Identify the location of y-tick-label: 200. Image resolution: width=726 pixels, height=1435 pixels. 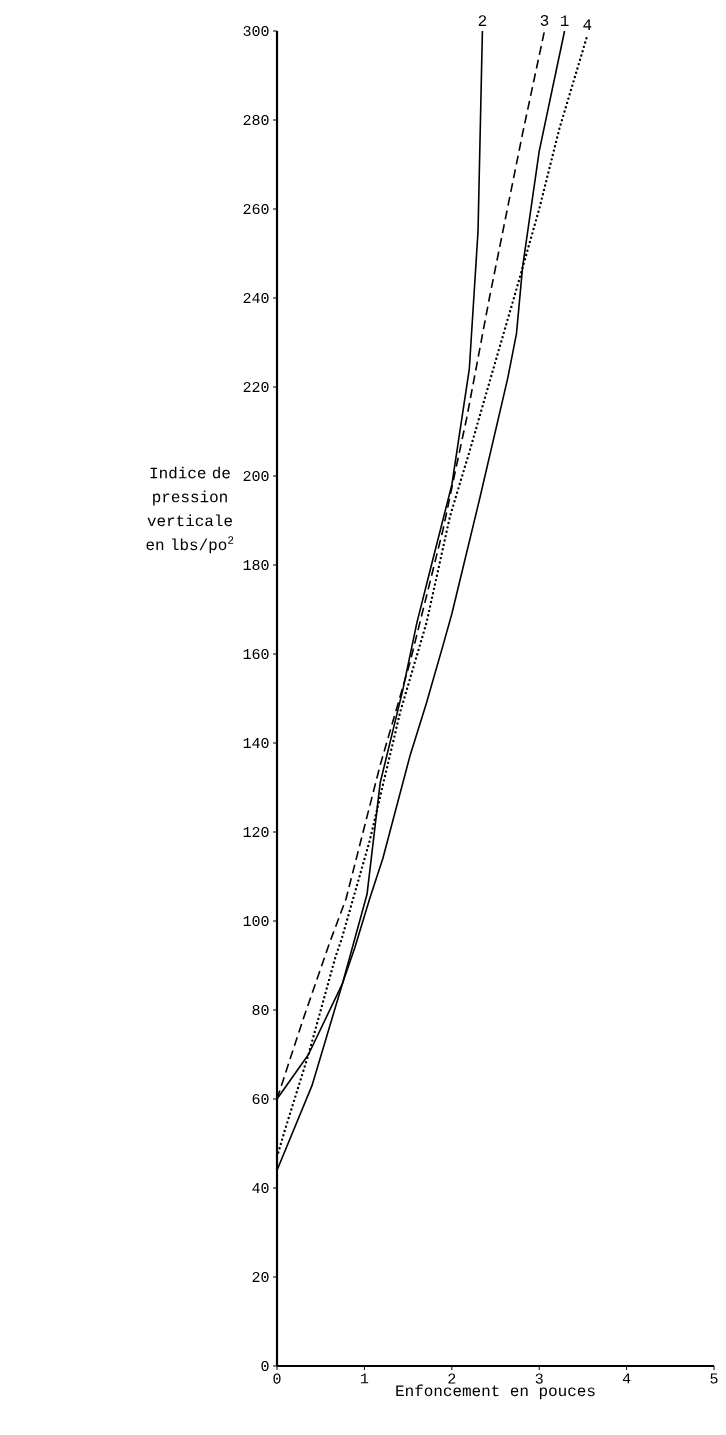
(256, 476).